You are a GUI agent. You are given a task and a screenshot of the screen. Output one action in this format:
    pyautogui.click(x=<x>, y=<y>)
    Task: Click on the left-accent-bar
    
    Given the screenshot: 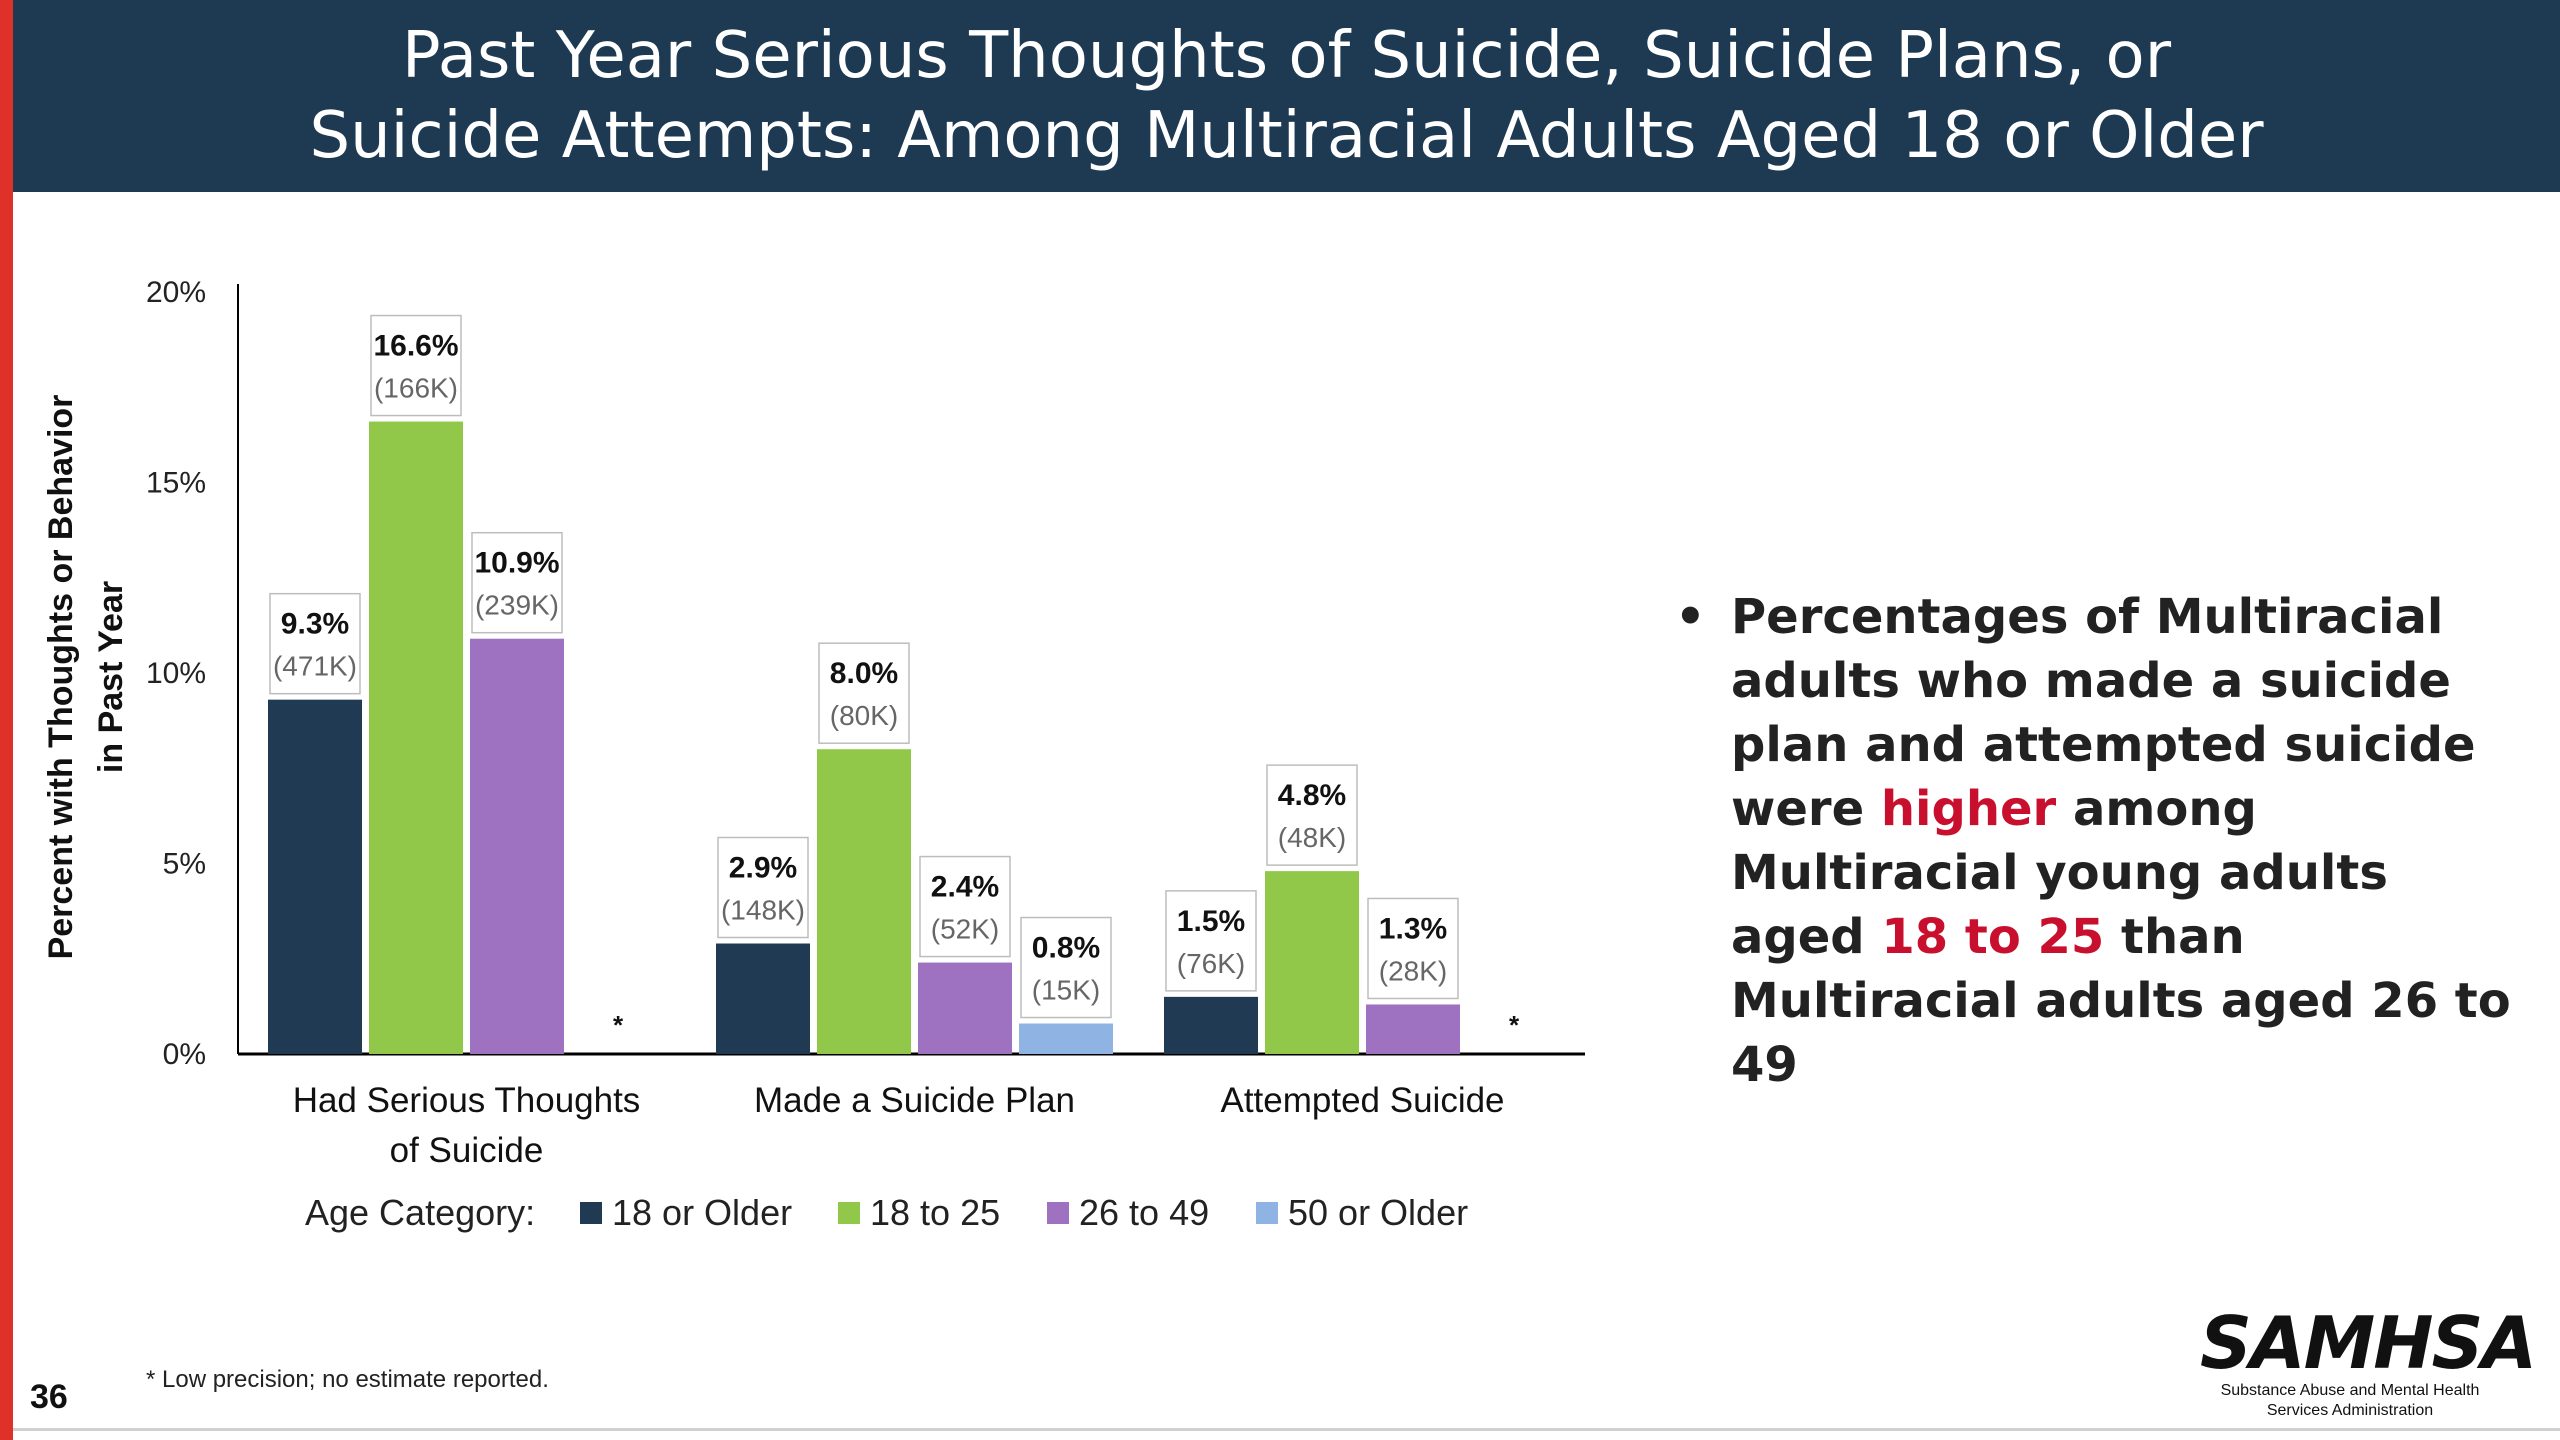 What is the action you would take?
    pyautogui.click(x=6, y=720)
    